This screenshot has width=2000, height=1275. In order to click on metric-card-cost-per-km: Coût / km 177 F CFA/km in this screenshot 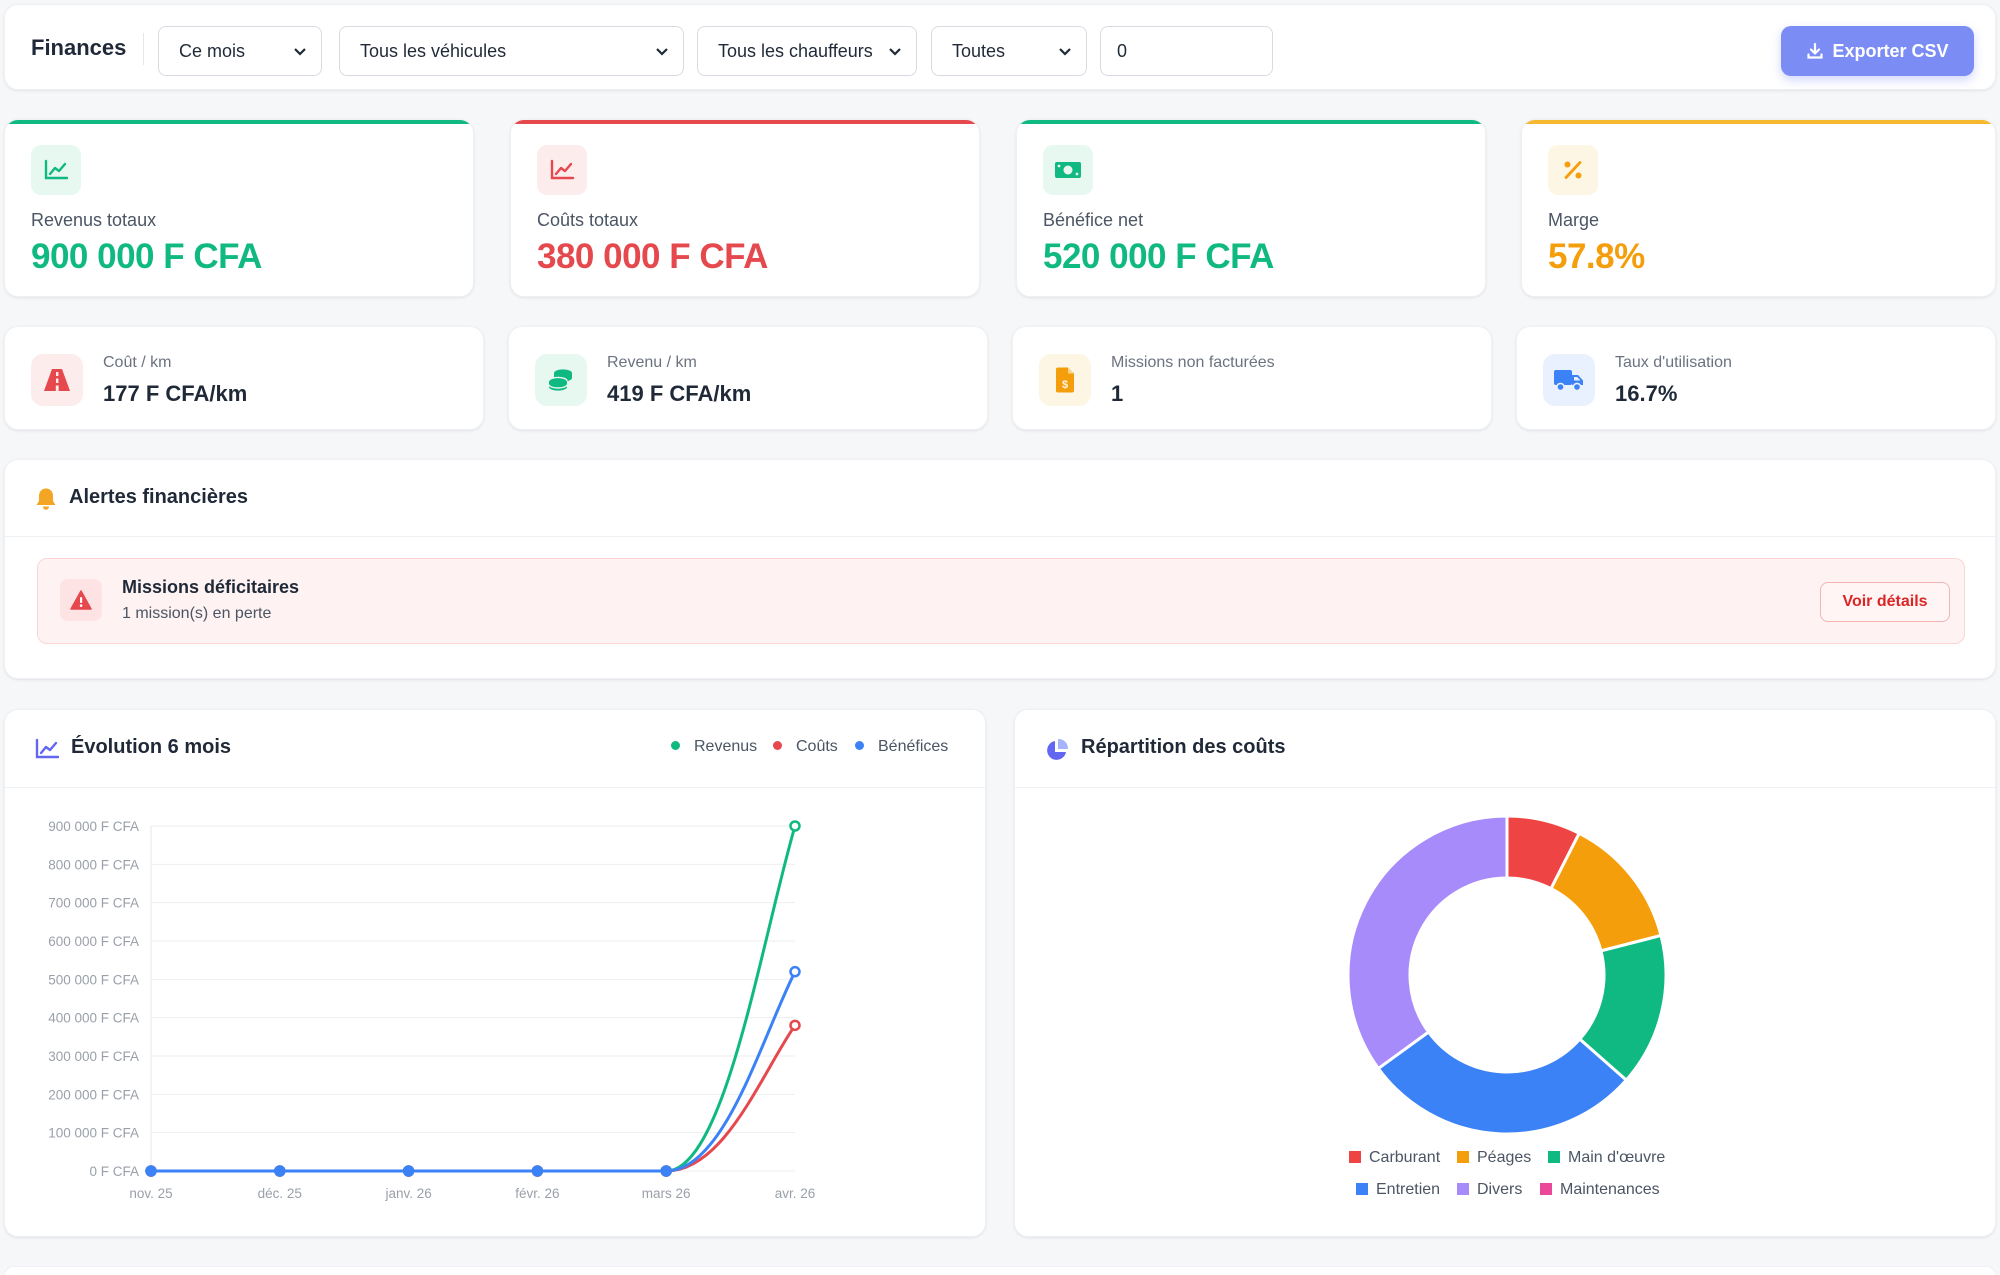, I will do `click(244, 378)`.